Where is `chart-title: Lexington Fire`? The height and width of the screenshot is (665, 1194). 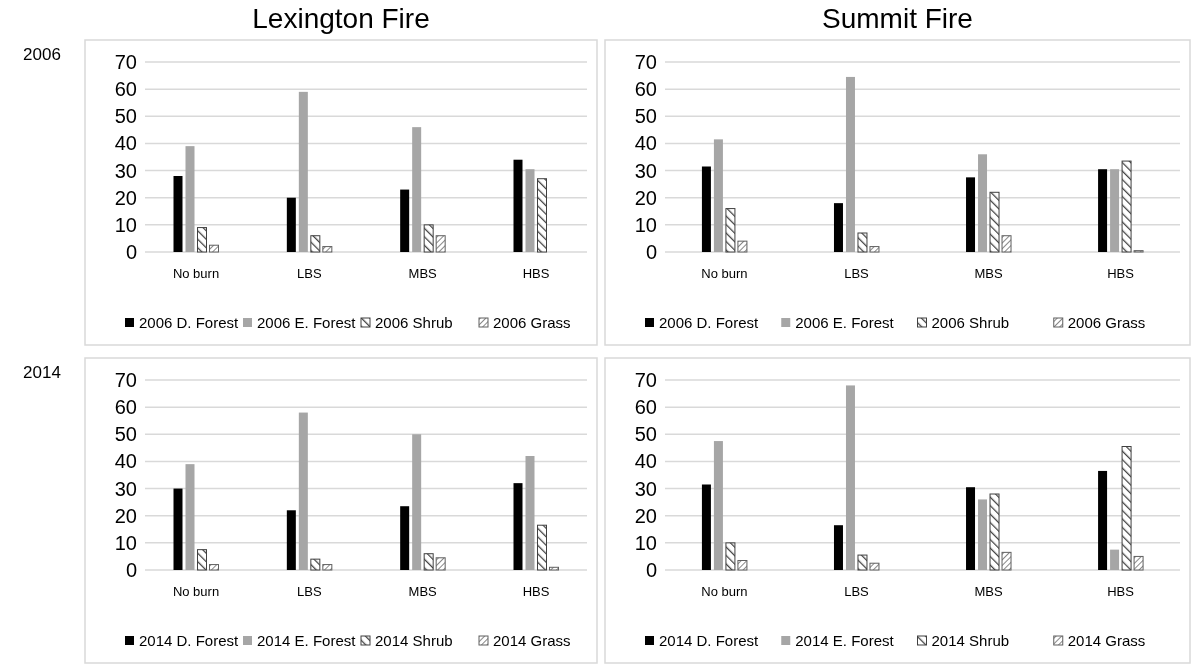
chart-title: Lexington Fire is located at coordinates (341, 18).